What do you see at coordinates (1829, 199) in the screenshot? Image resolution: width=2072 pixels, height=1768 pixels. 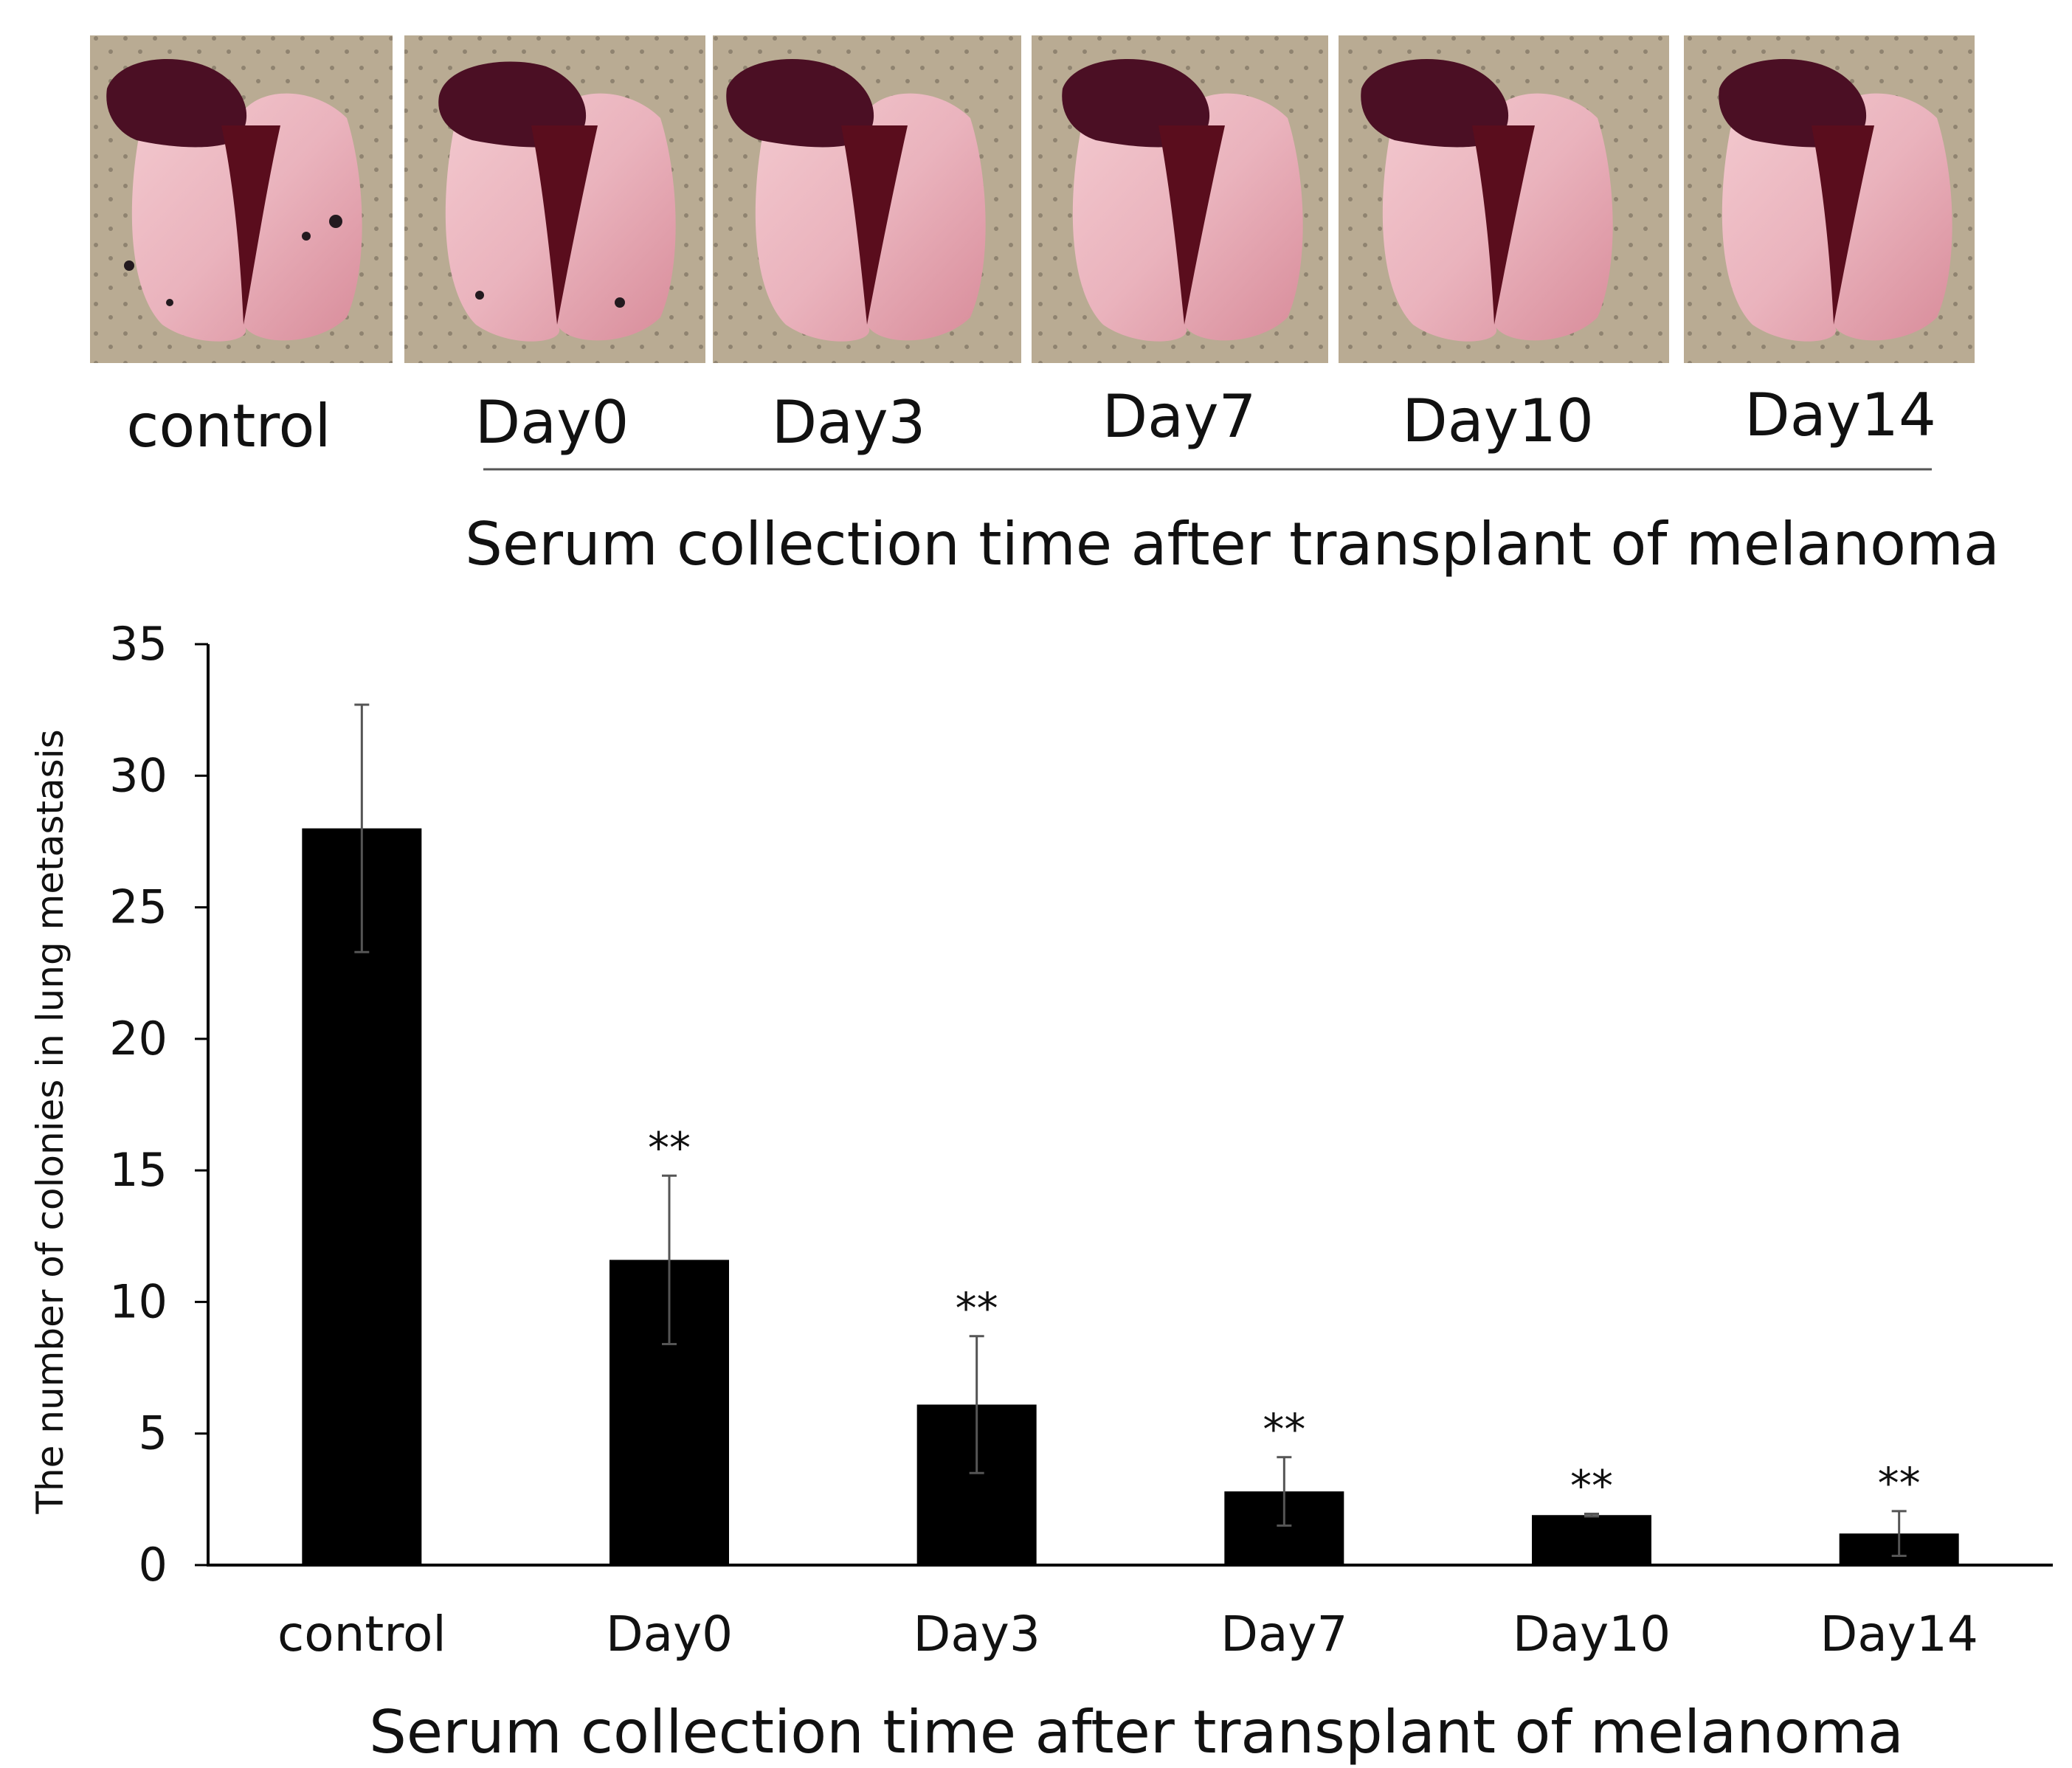 I see `lung-photo-day14` at bounding box center [1829, 199].